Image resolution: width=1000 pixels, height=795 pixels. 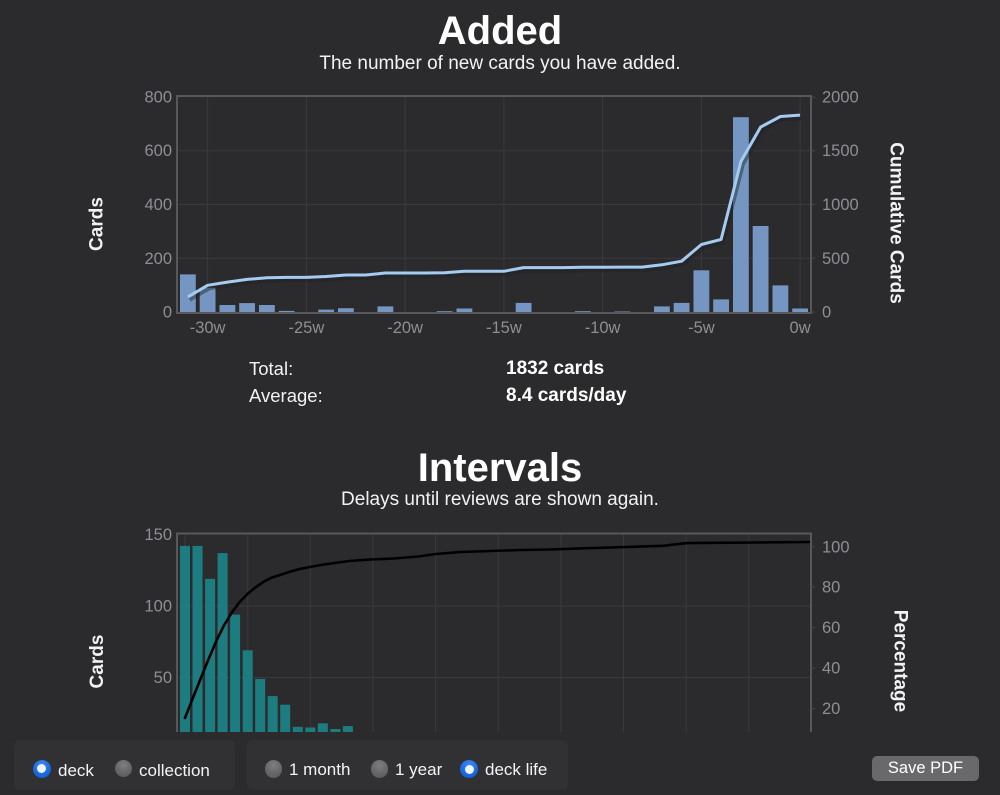 What do you see at coordinates (701, 328) in the screenshot?
I see `svg-text: -5w` at bounding box center [701, 328].